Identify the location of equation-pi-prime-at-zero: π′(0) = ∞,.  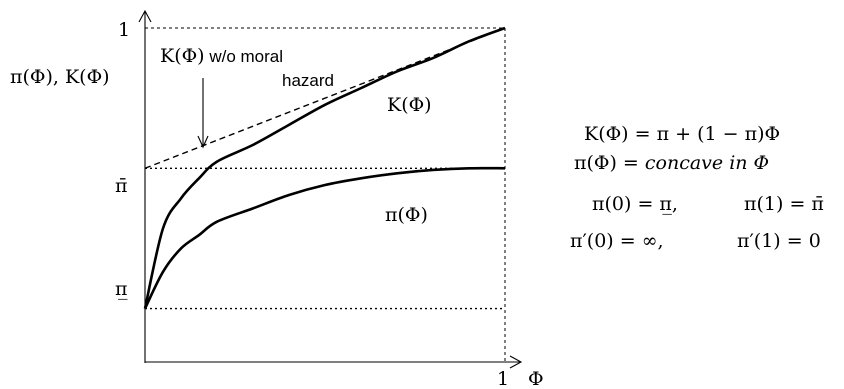
(617, 241).